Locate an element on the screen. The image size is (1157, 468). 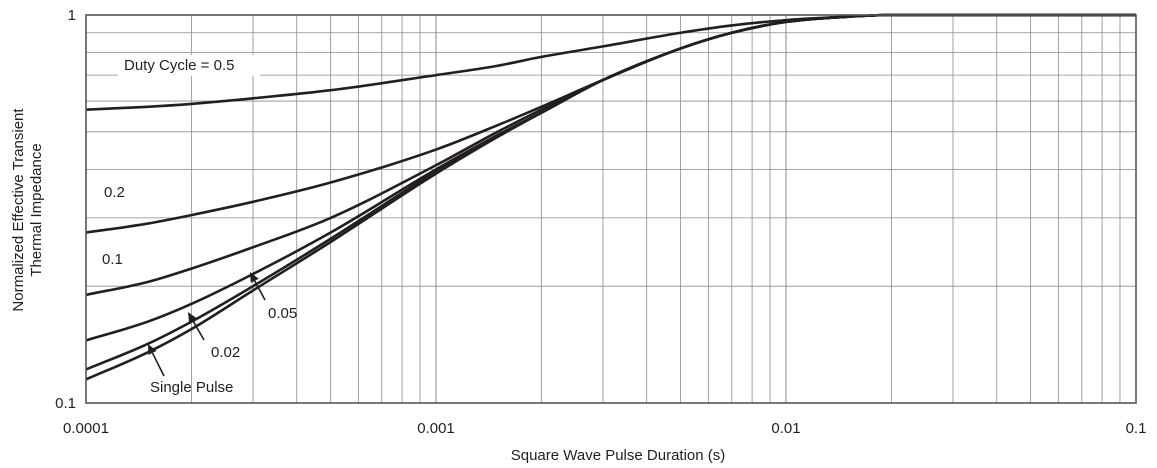
label-0-02: 0.02 is located at coordinates (225, 352).